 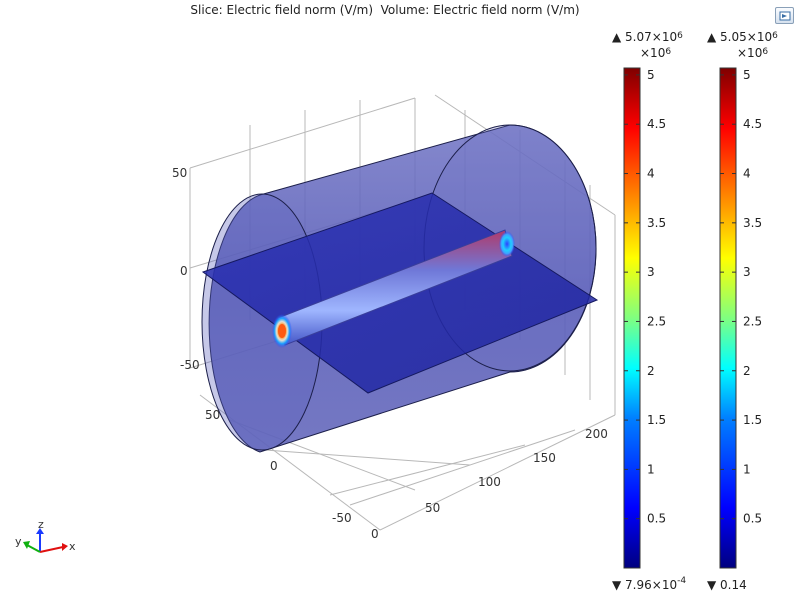 I want to click on slice-colorbar-multiplier: ×106, so click(x=656, y=53).